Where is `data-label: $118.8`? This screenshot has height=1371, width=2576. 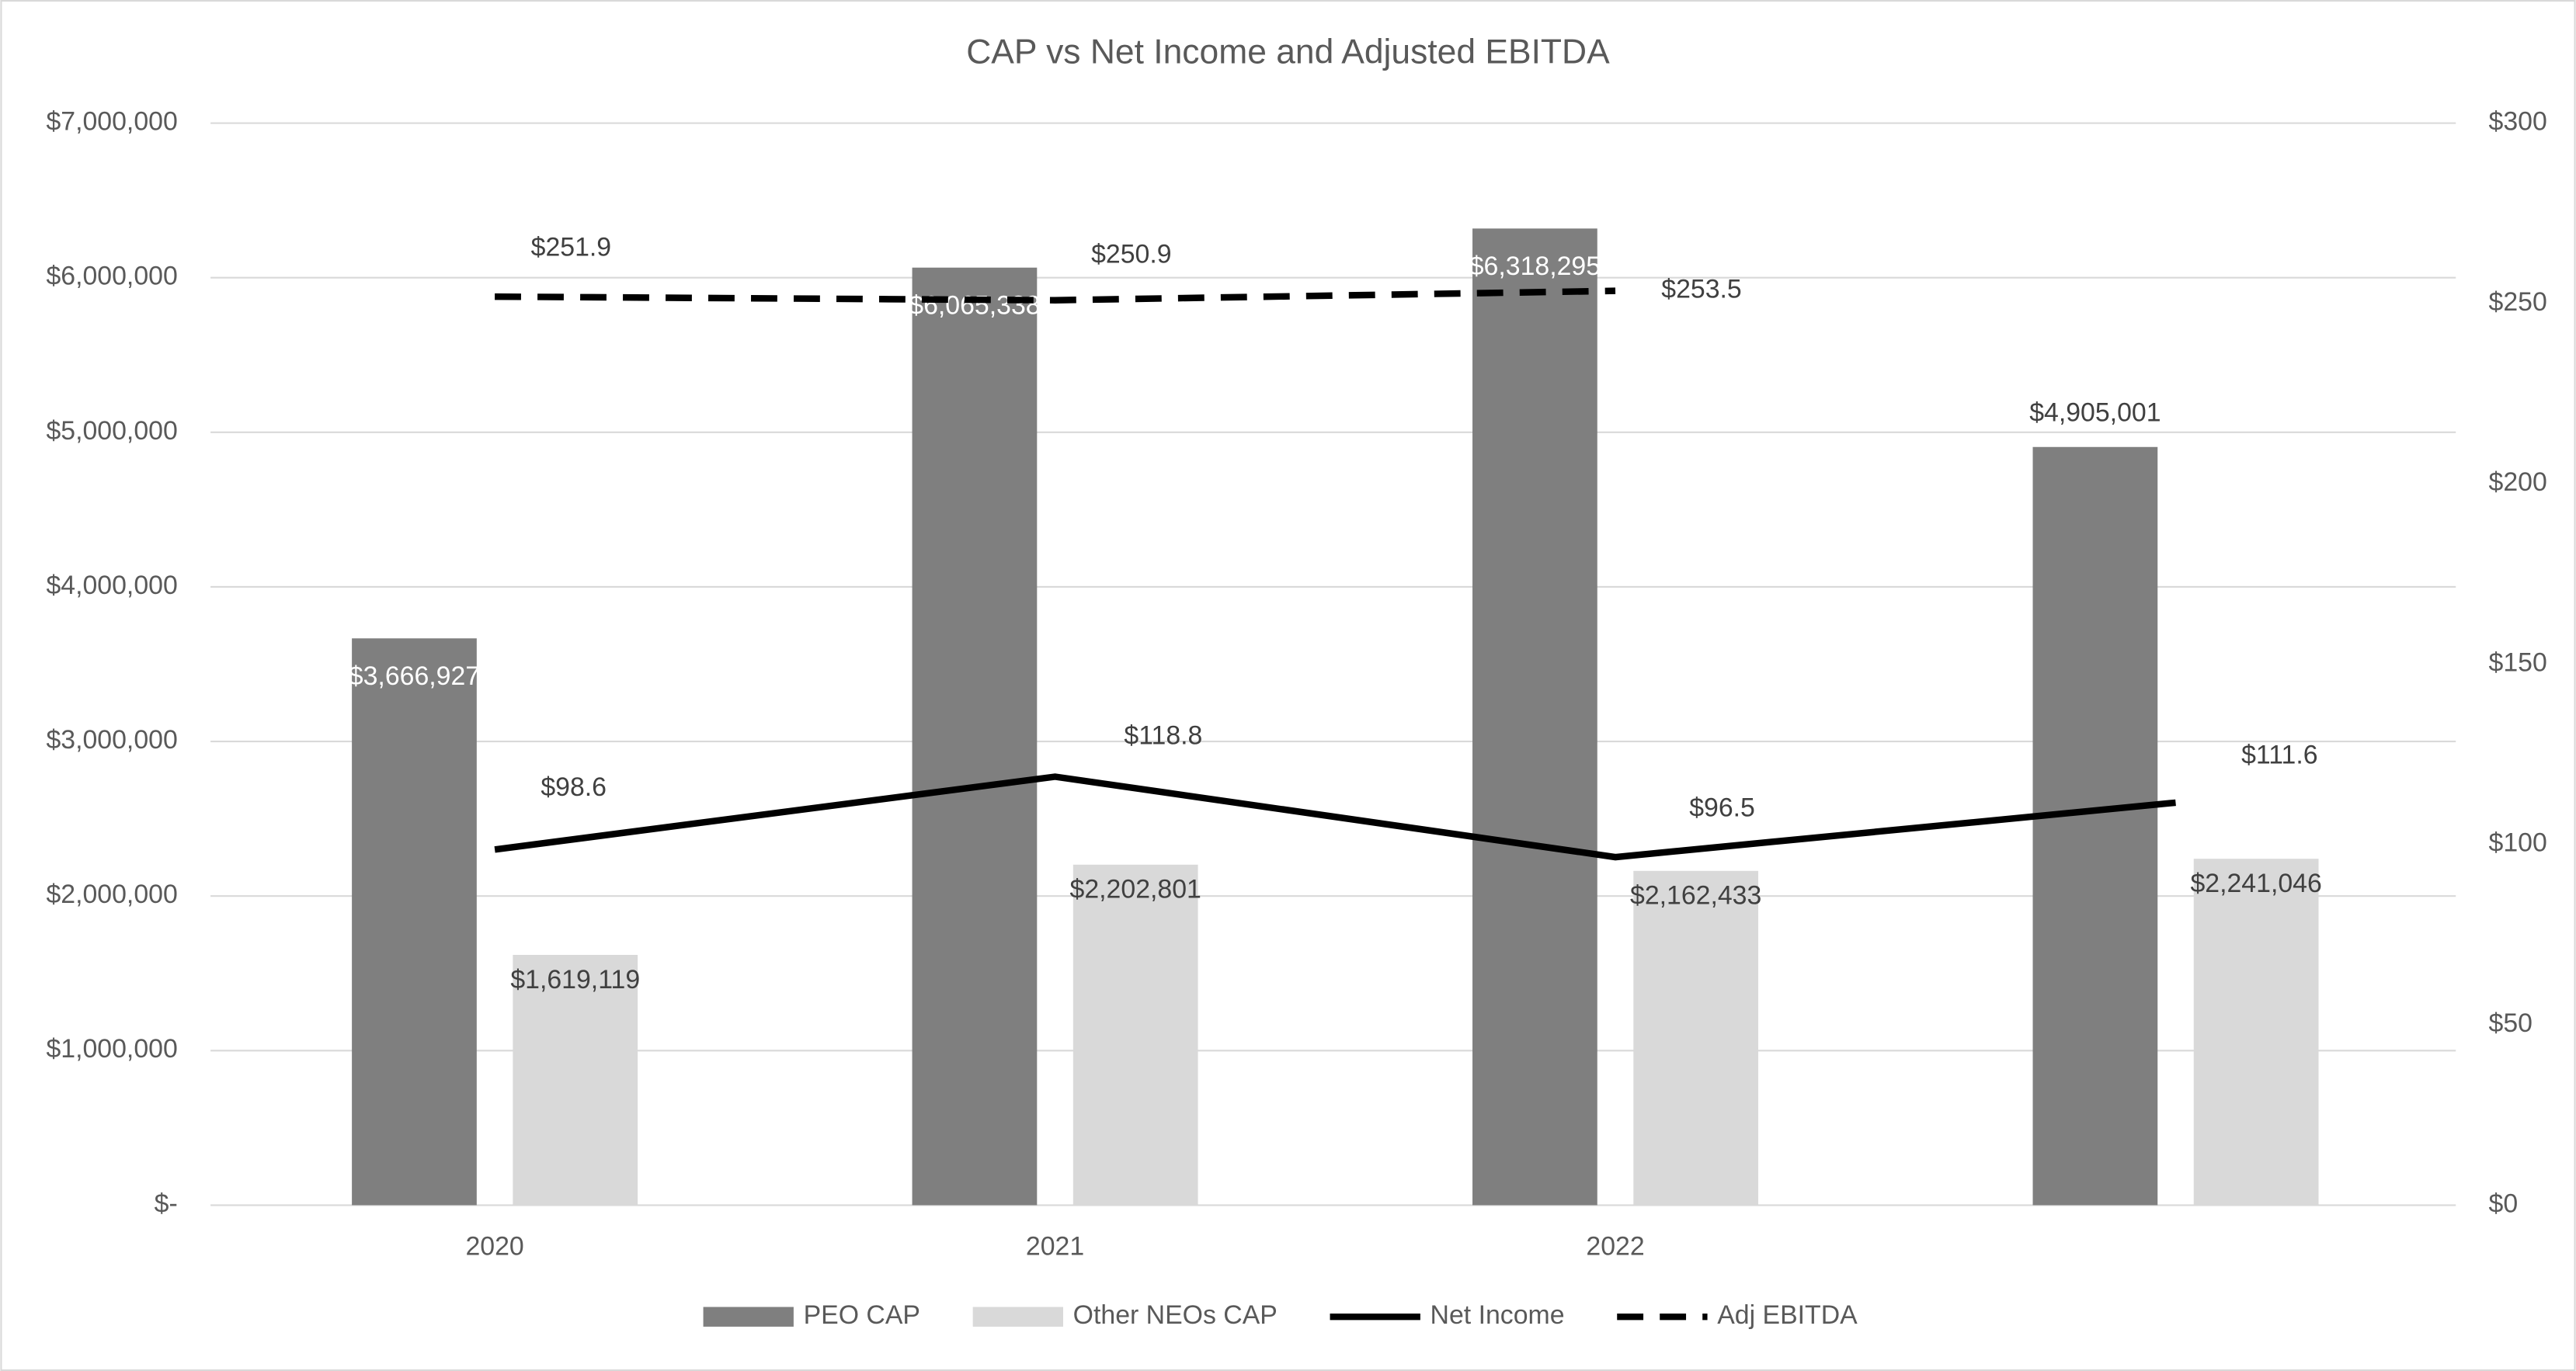 data-label: $118.8 is located at coordinates (1163, 736).